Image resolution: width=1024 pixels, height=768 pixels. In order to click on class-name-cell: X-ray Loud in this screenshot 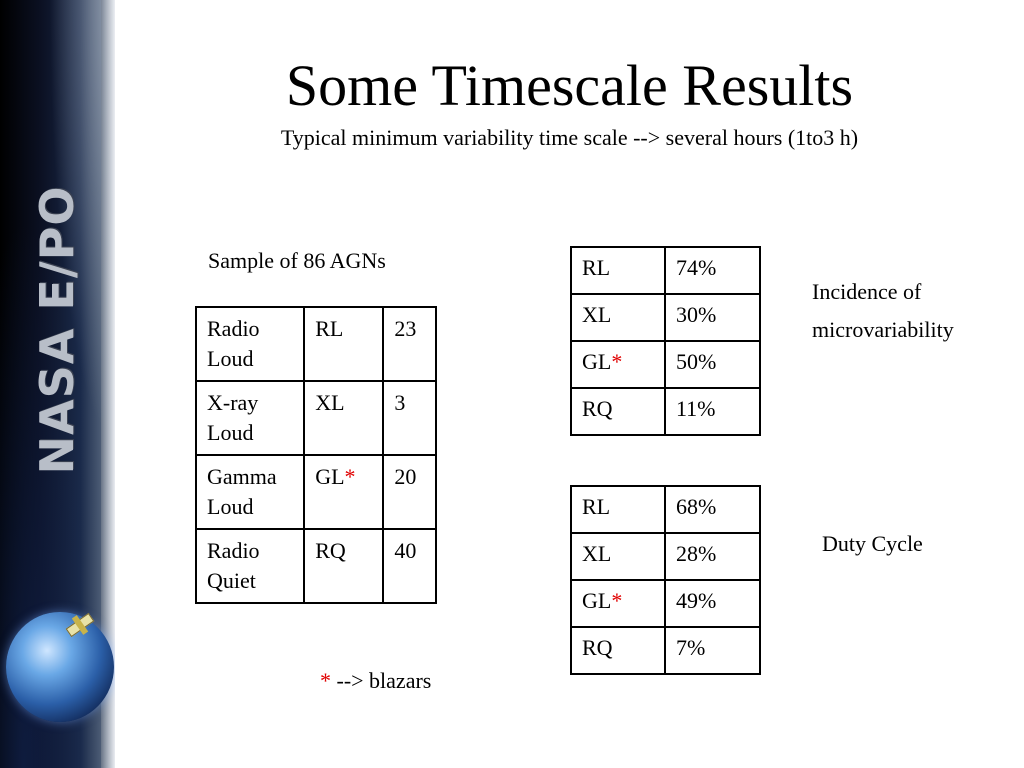, I will do `click(250, 418)`.